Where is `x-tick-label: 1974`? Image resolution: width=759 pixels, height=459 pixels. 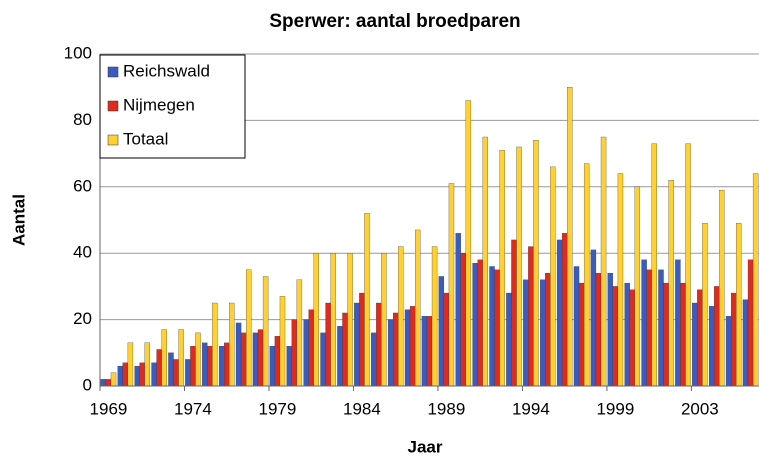
x-tick-label: 1974 is located at coordinates (193, 408).